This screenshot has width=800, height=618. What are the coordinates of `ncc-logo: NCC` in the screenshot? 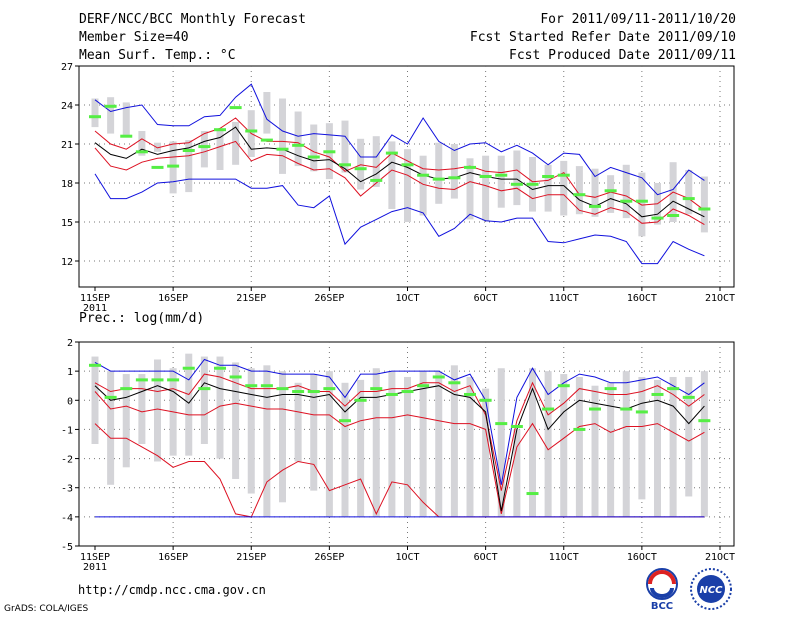 It's located at (711, 589).